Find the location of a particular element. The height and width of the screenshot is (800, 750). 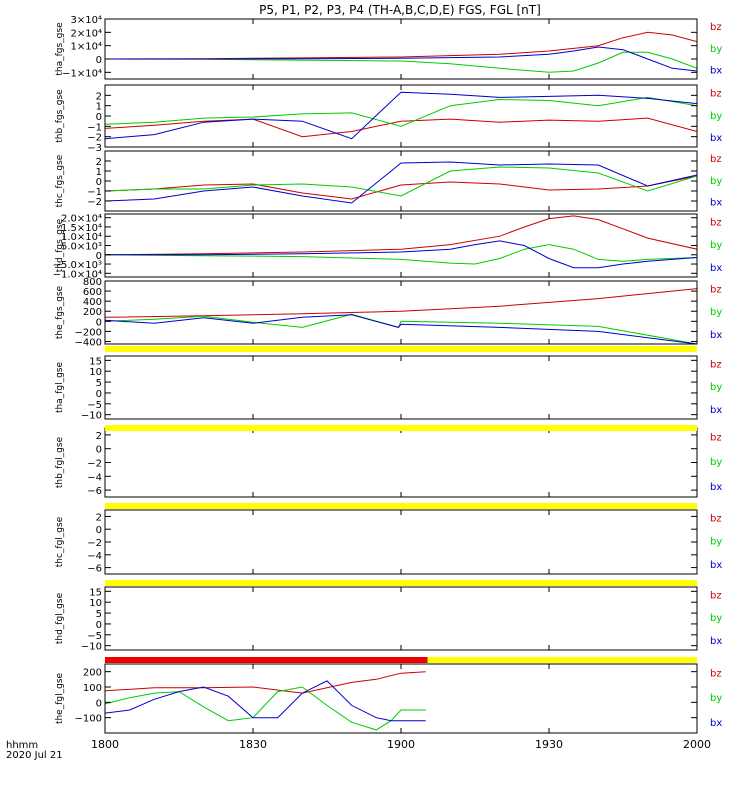

y-axis-label: thd_fgs_gse is located at coordinates (60, 245).